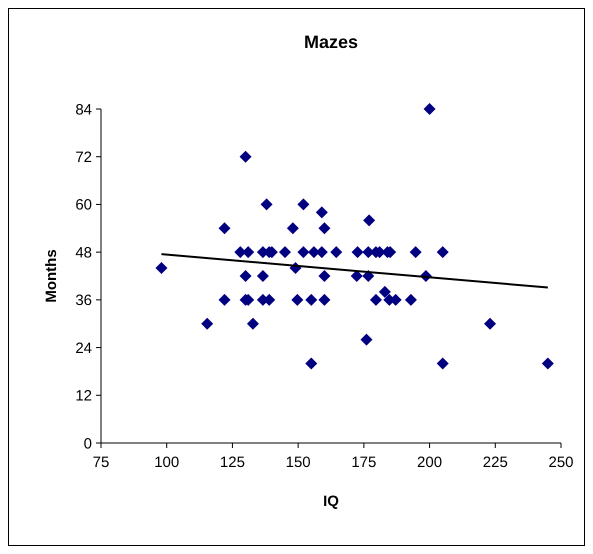  I want to click on y-tick-label: 84, so click(83, 109).